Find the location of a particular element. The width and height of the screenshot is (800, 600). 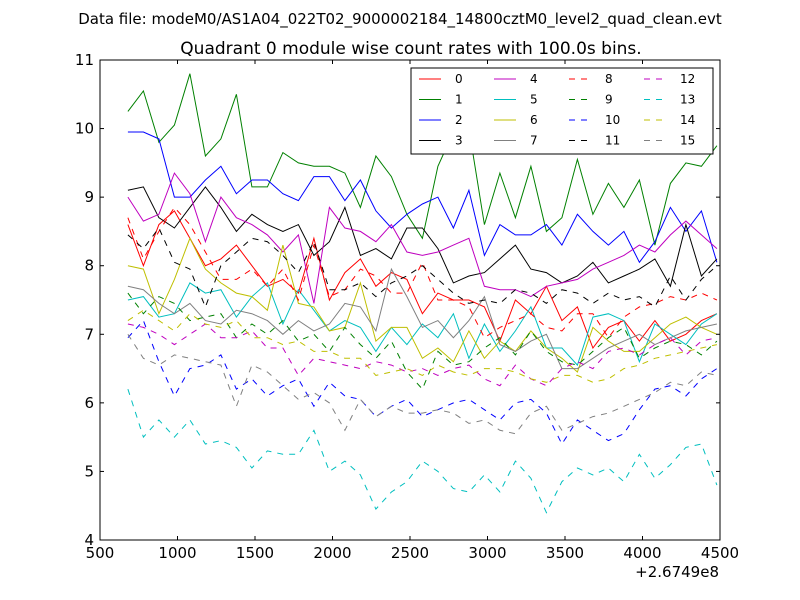

legend-label-1: 1 is located at coordinates (459, 100).